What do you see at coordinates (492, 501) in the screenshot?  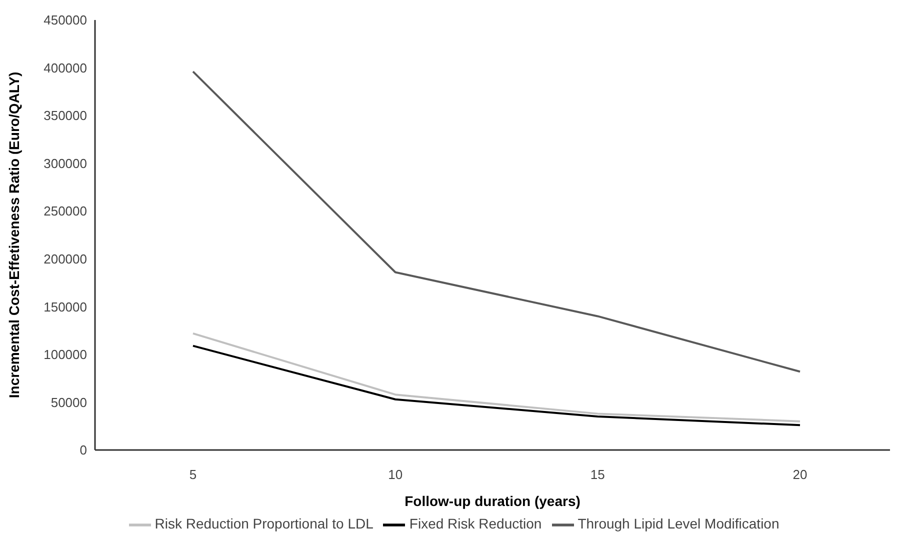 I see `x-axis-title: Follow-up duration (years)` at bounding box center [492, 501].